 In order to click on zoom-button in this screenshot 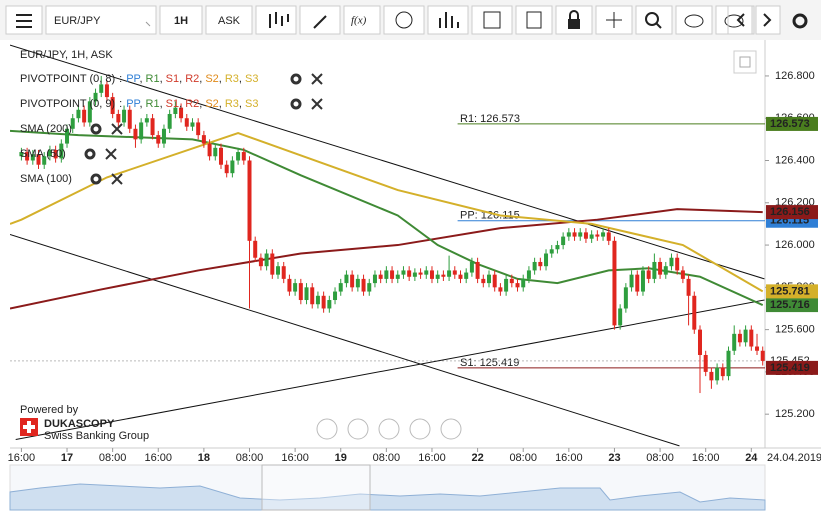, I will do `click(654, 20)`.